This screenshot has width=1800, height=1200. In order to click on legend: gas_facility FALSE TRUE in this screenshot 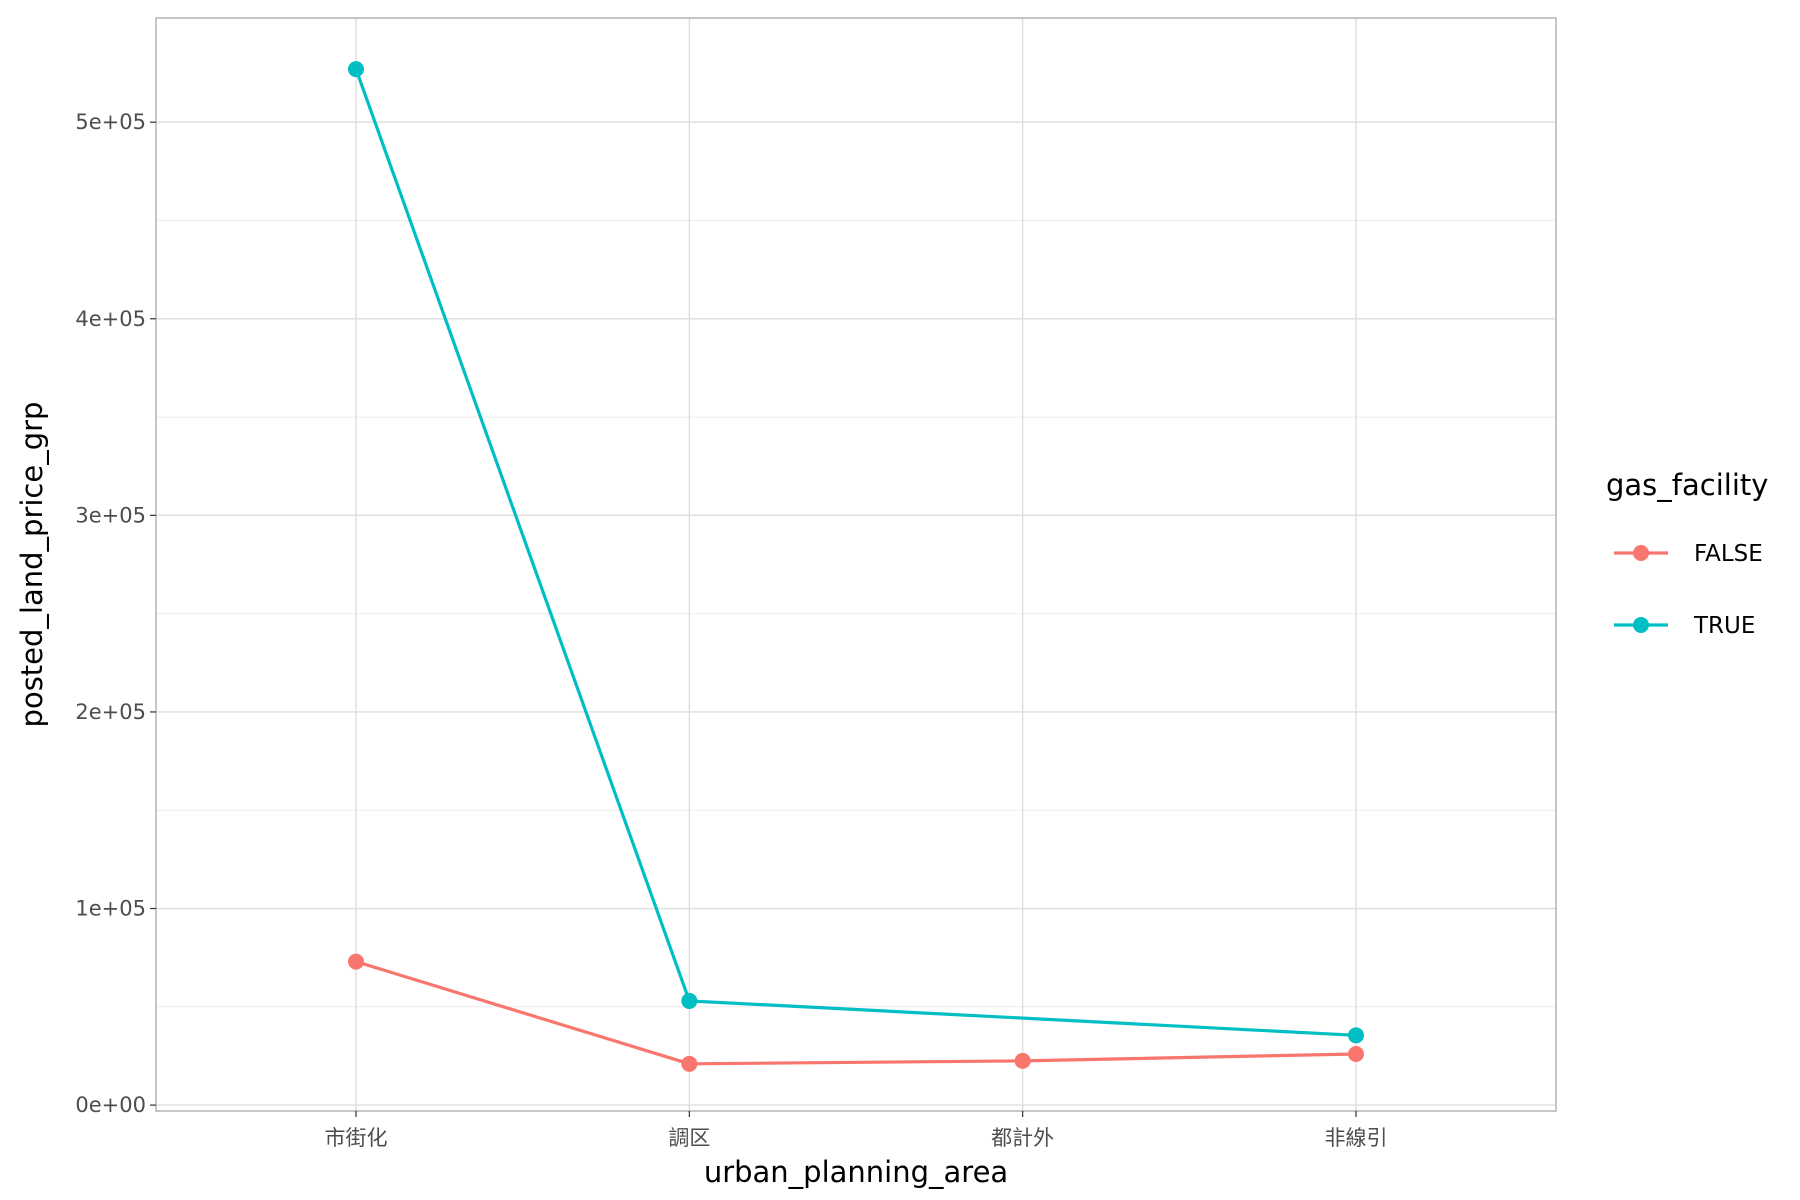, I will do `click(1687, 553)`.